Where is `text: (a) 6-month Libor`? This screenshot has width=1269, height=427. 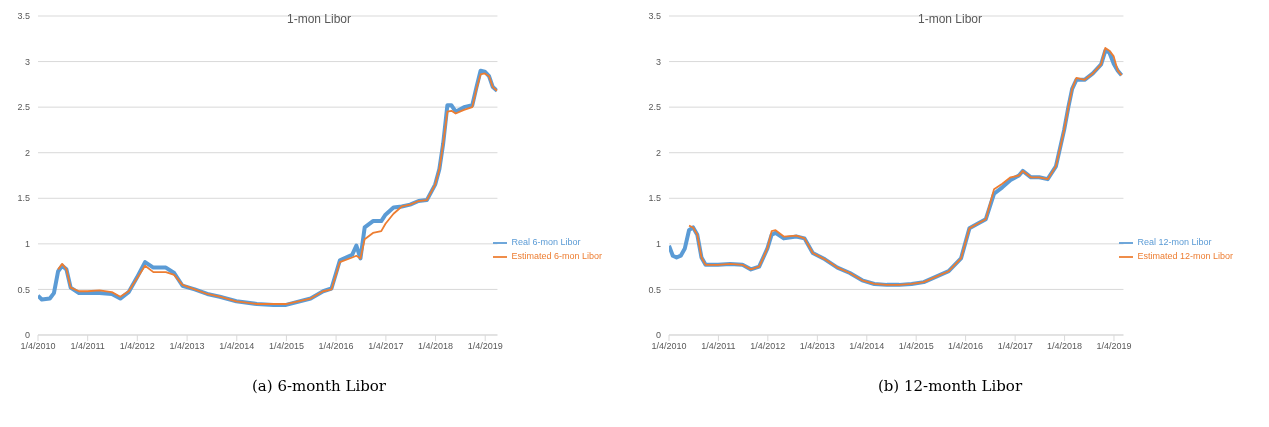 text: (a) 6-month Libor is located at coordinates (319, 386).